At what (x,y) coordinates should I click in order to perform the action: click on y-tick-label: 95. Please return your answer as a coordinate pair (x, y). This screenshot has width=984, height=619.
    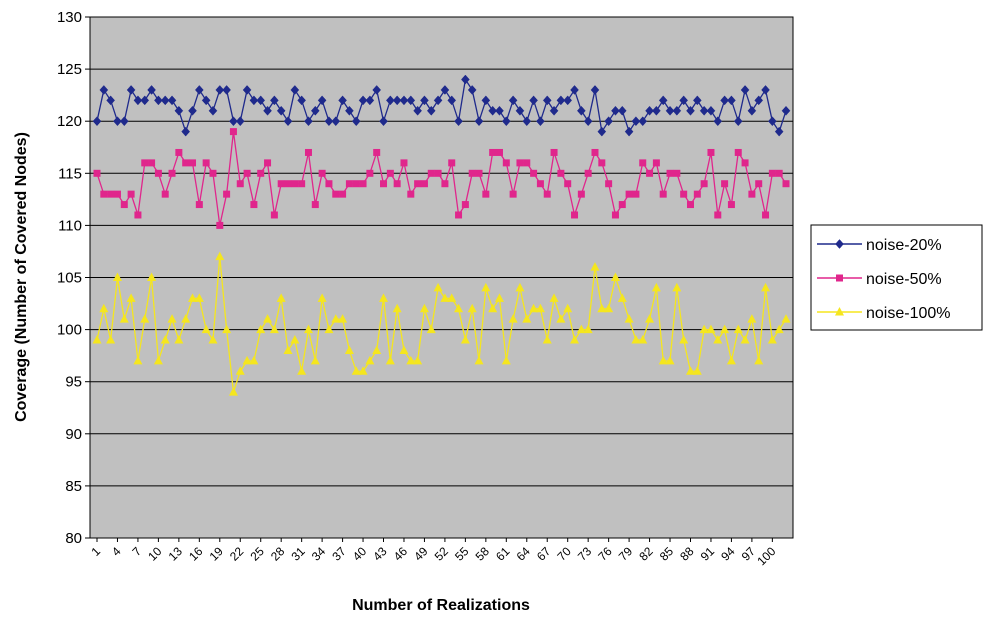
    Looking at the image, I should click on (73, 382).